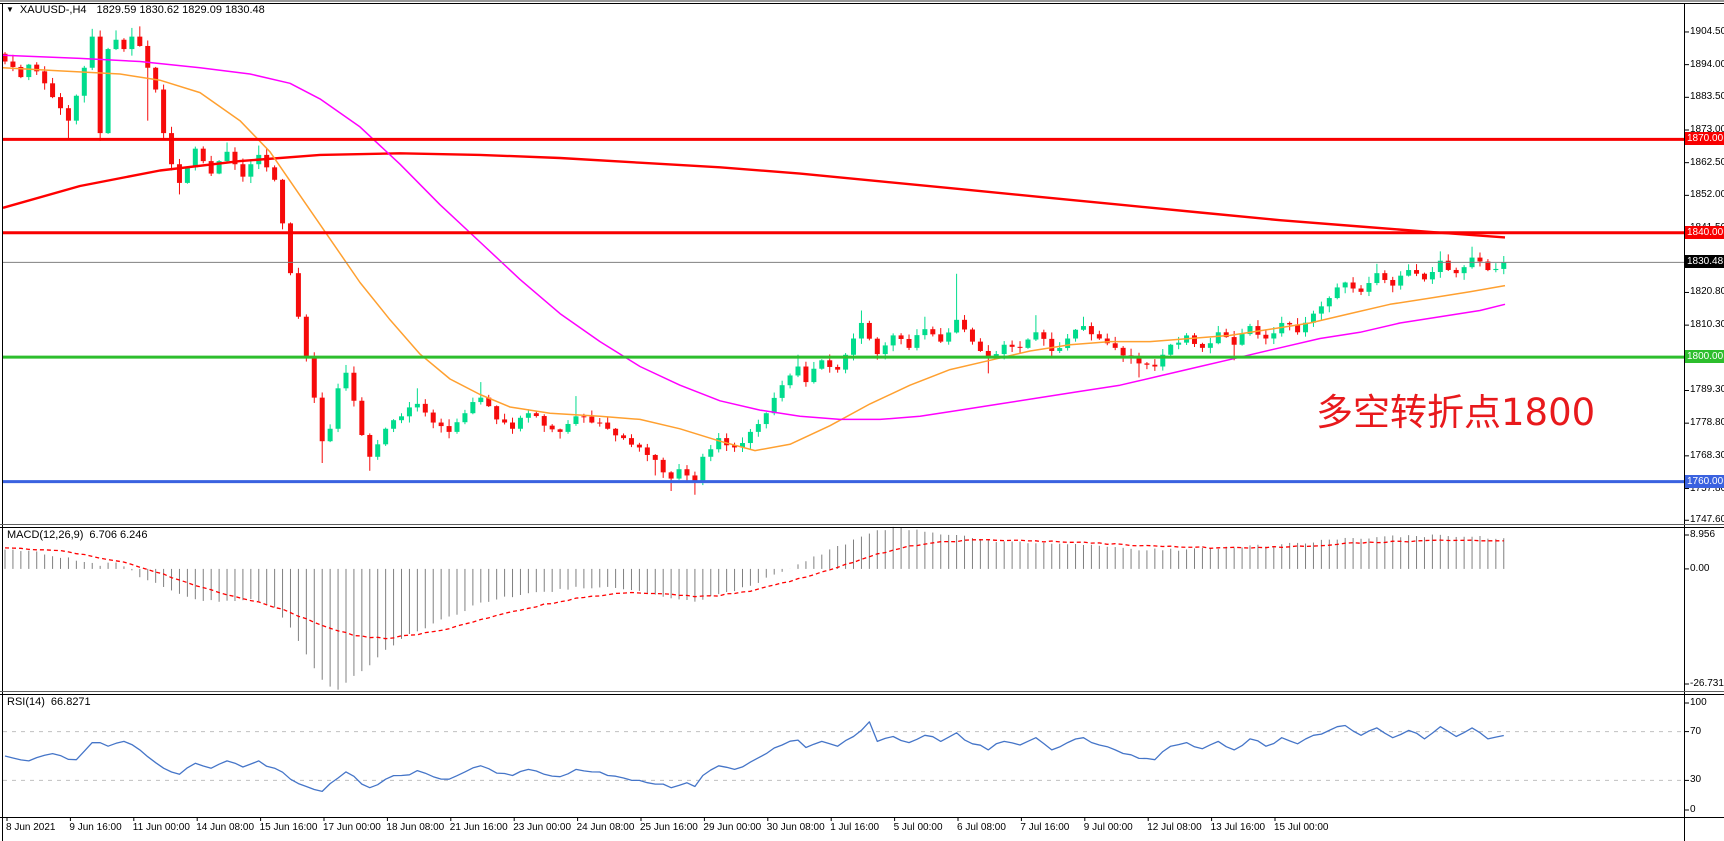 Image resolution: width=1724 pixels, height=841 pixels. Describe the element at coordinates (1456, 412) in the screenshot. I see `chart-text-annotation: 多空转折点1800` at that location.